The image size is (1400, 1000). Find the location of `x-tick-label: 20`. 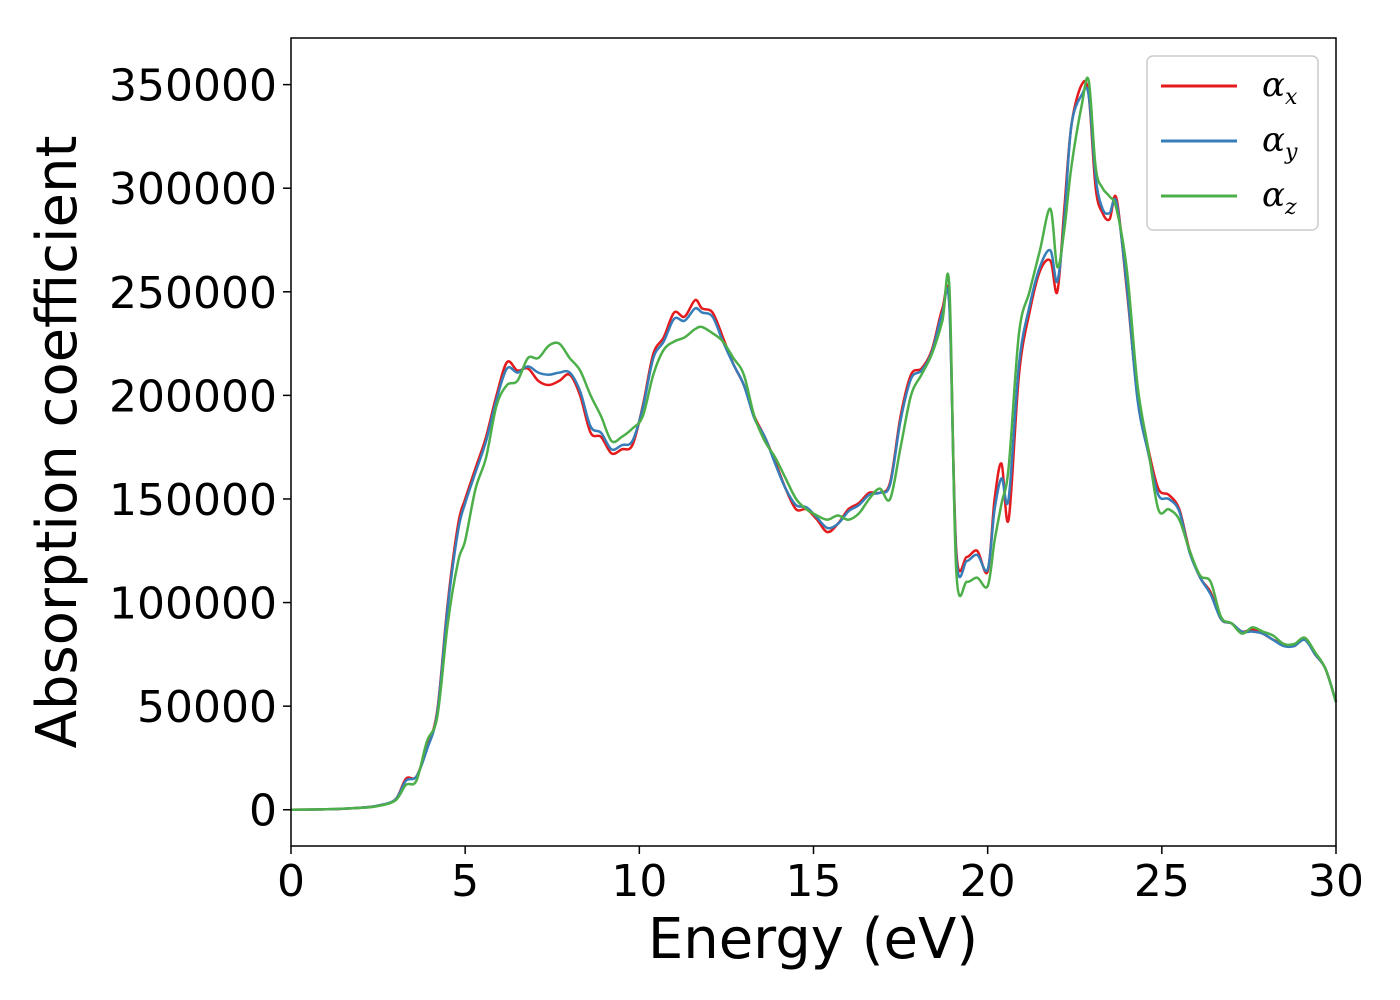

x-tick-label: 20 is located at coordinates (988, 881).